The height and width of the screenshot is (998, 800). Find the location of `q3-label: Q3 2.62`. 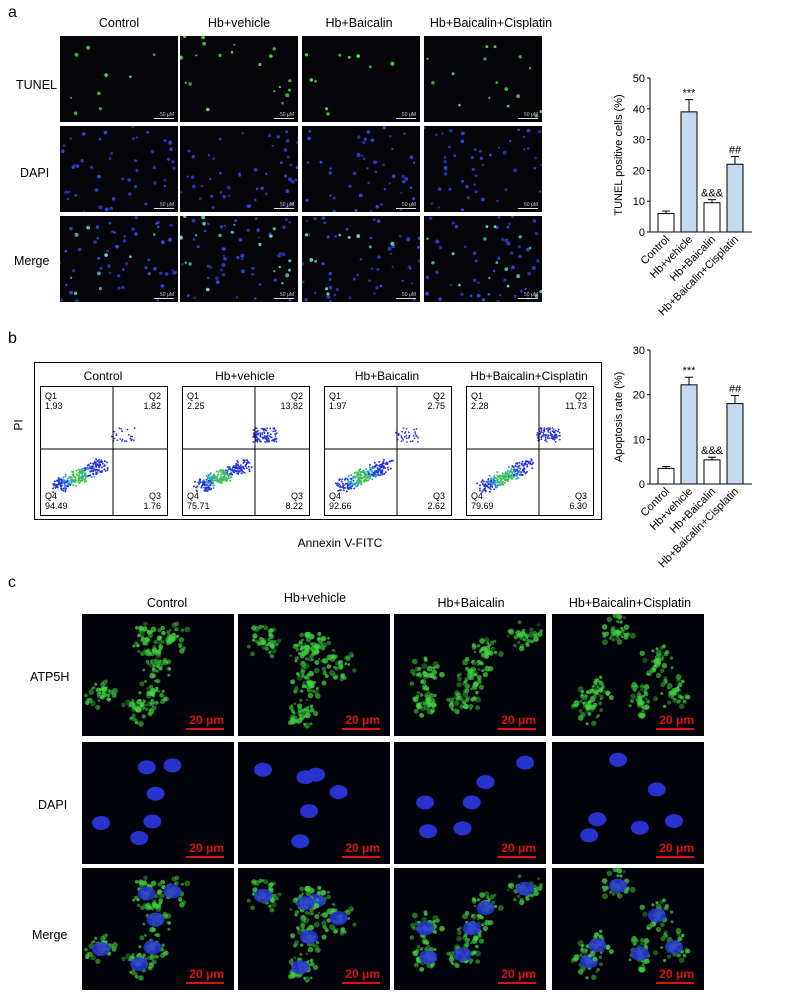

q3-label: Q3 2.62 is located at coordinates (436, 501).